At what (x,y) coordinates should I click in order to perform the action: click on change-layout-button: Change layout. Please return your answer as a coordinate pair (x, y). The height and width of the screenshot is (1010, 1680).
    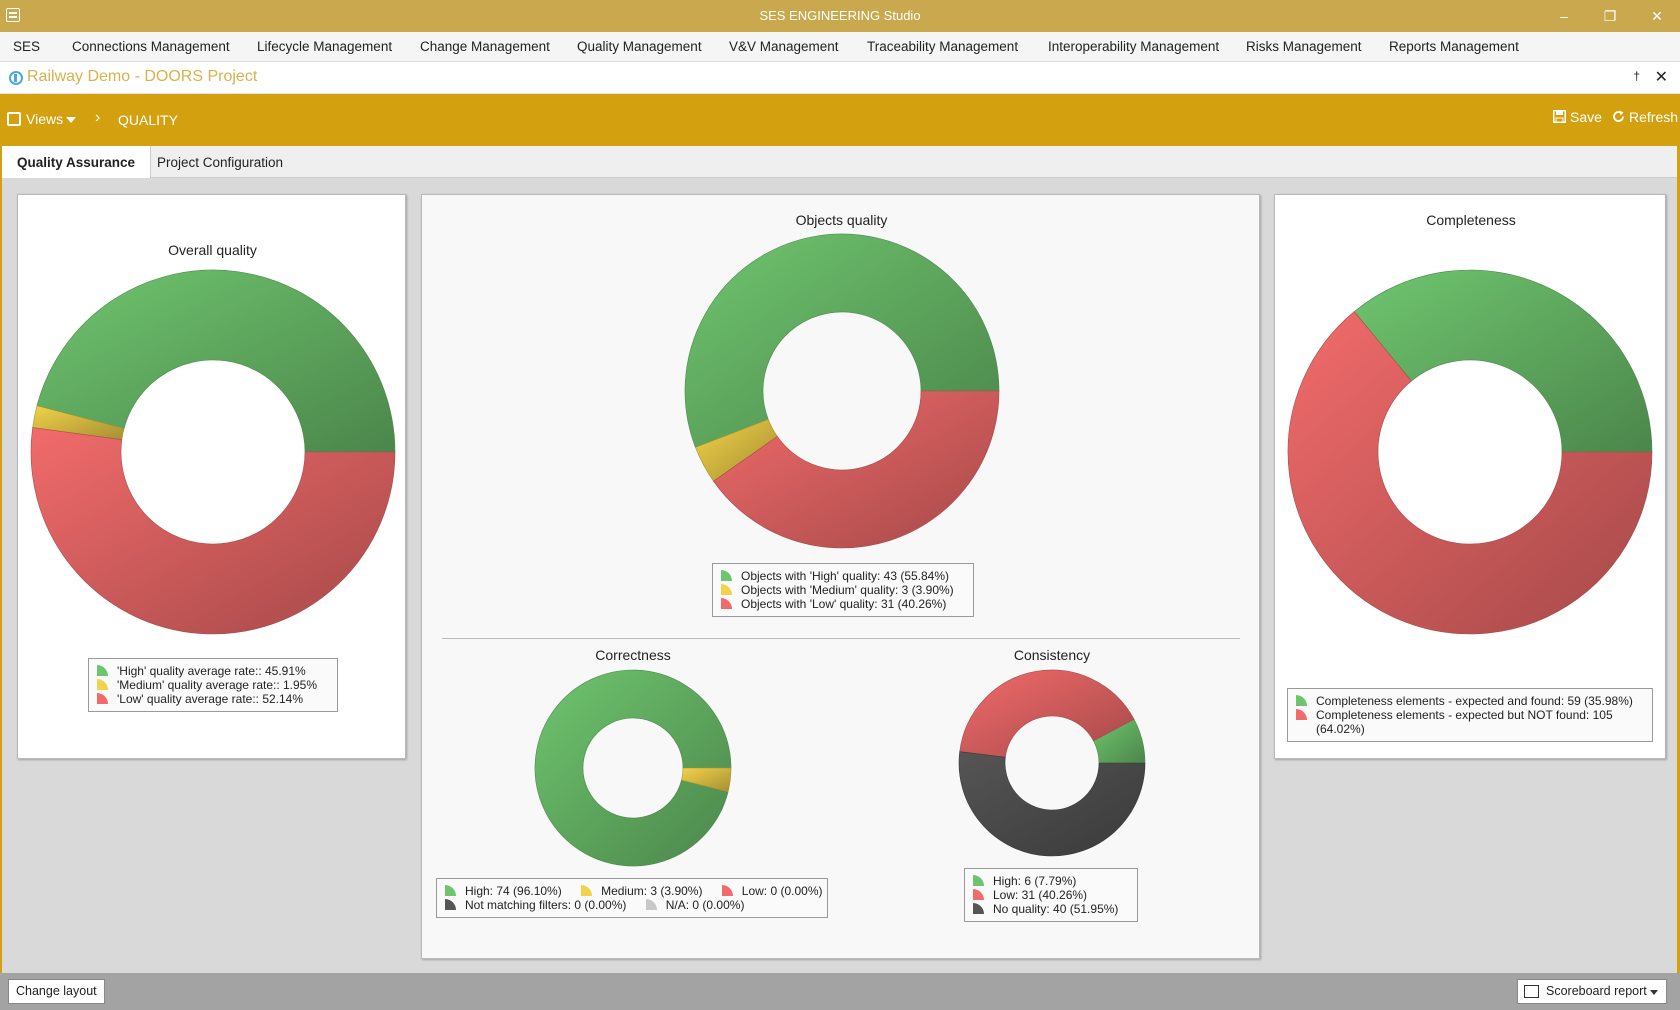
    Looking at the image, I should click on (56, 991).